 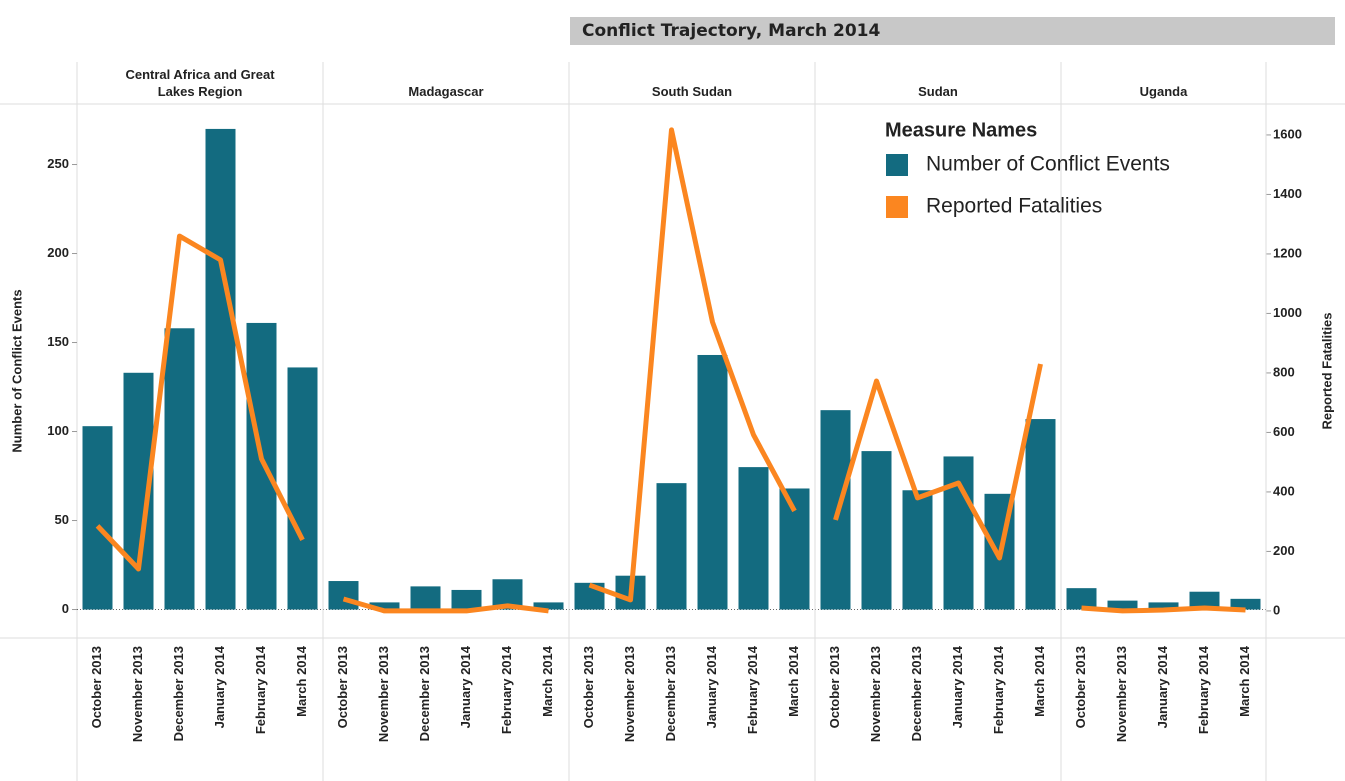 I want to click on panel-header-box: Central Africa and Great Lakes Region, so click(x=200, y=83).